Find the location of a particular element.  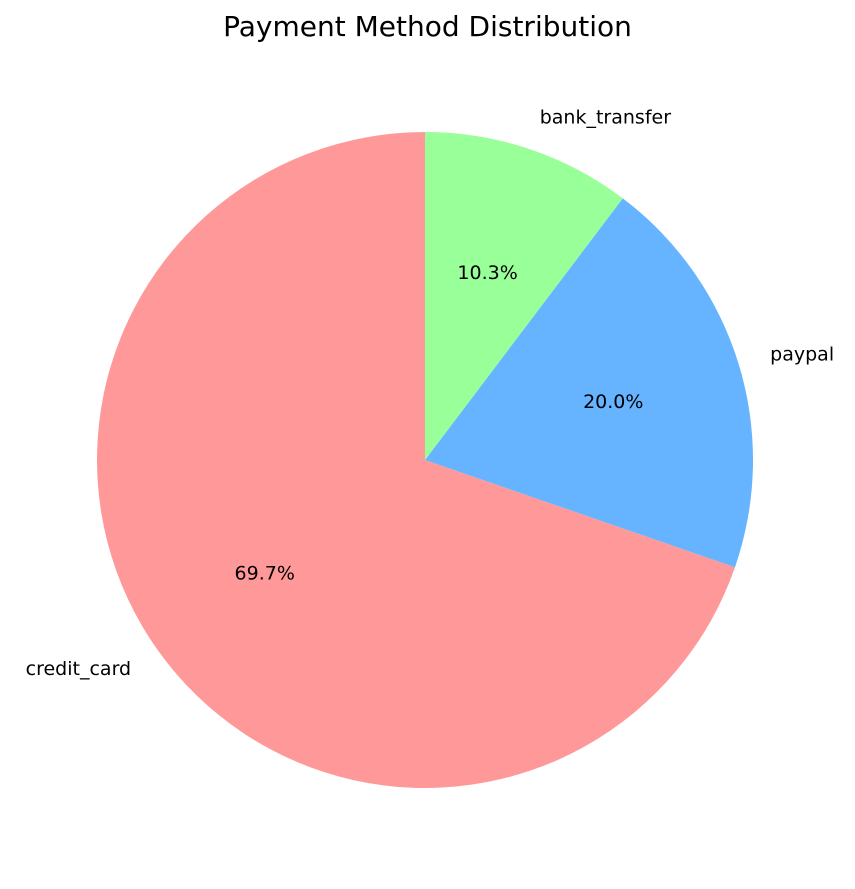

slice-percent-paypal: 20.0% is located at coordinates (613, 402).